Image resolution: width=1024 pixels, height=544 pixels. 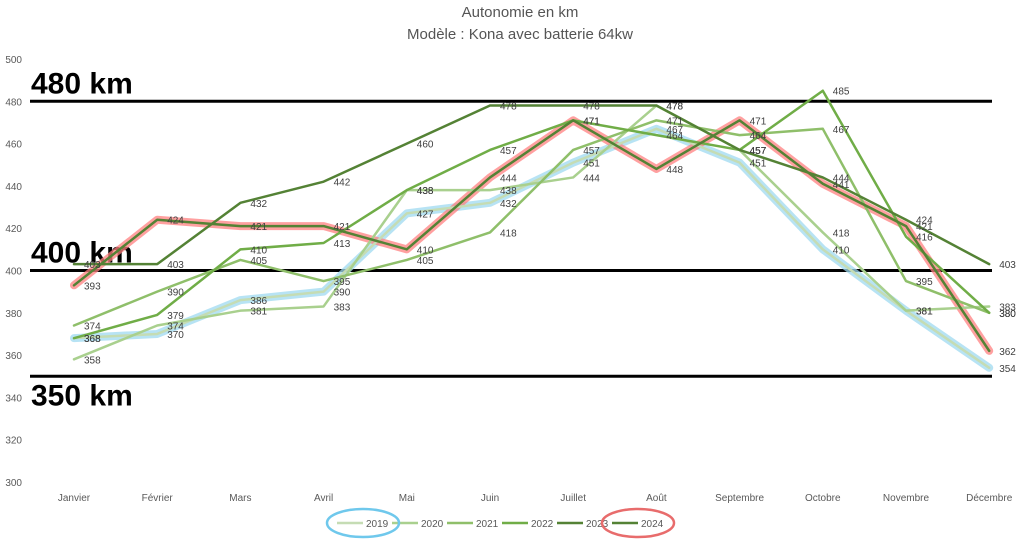 I want to click on data-label: 432, so click(x=508, y=204).